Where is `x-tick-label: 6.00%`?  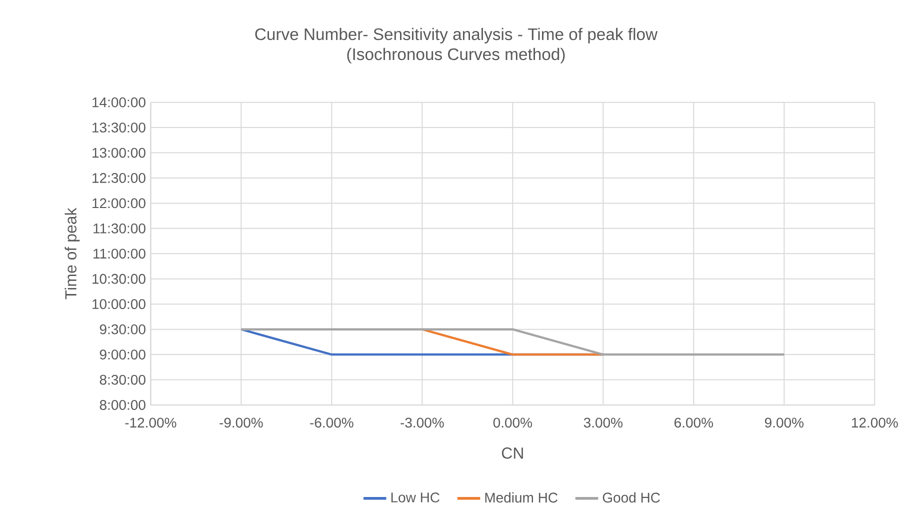 x-tick-label: 6.00% is located at coordinates (694, 423).